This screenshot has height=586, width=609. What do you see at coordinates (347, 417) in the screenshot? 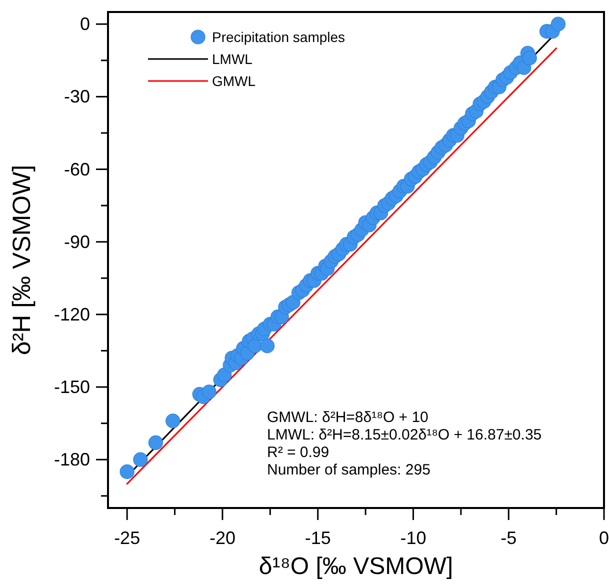
I see `annotation: GMWL: δ²H=8δ¹⁸O + 10` at bounding box center [347, 417].